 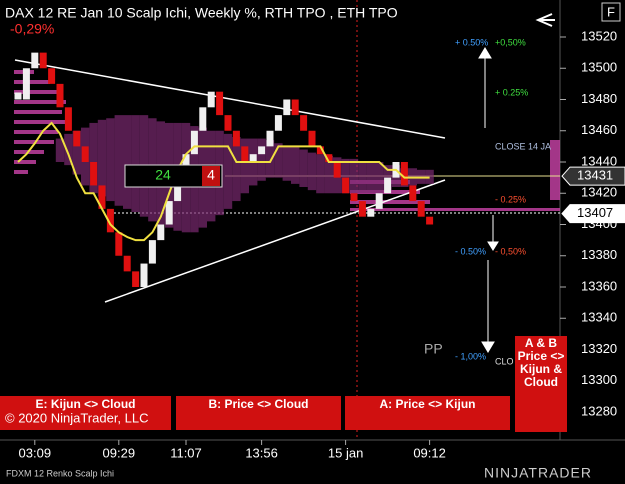 I want to click on y-tick-label: 13440, so click(x=599, y=160).